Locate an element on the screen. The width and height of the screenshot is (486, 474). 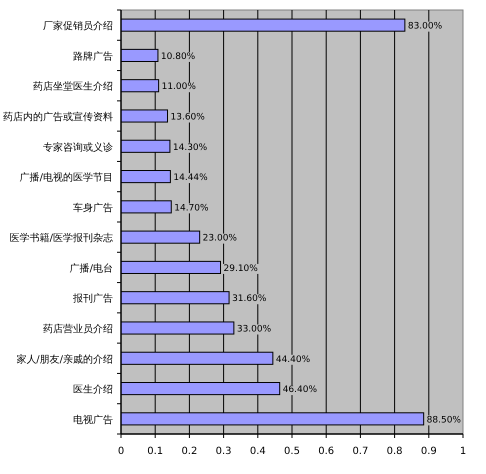
y-tick-label: 广播/电视的医学节目 is located at coordinates (66, 178).